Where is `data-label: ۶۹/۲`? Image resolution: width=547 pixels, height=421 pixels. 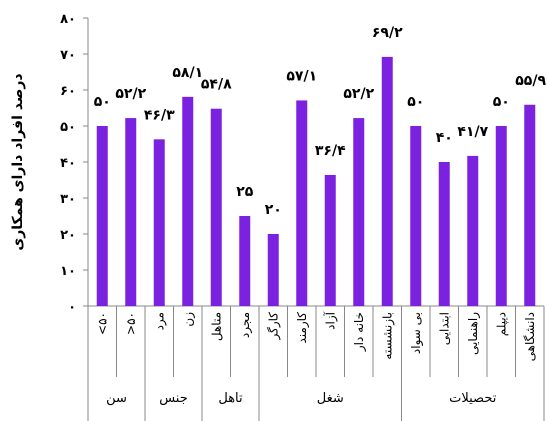
data-label: ۶۹/۲ is located at coordinates (387, 33).